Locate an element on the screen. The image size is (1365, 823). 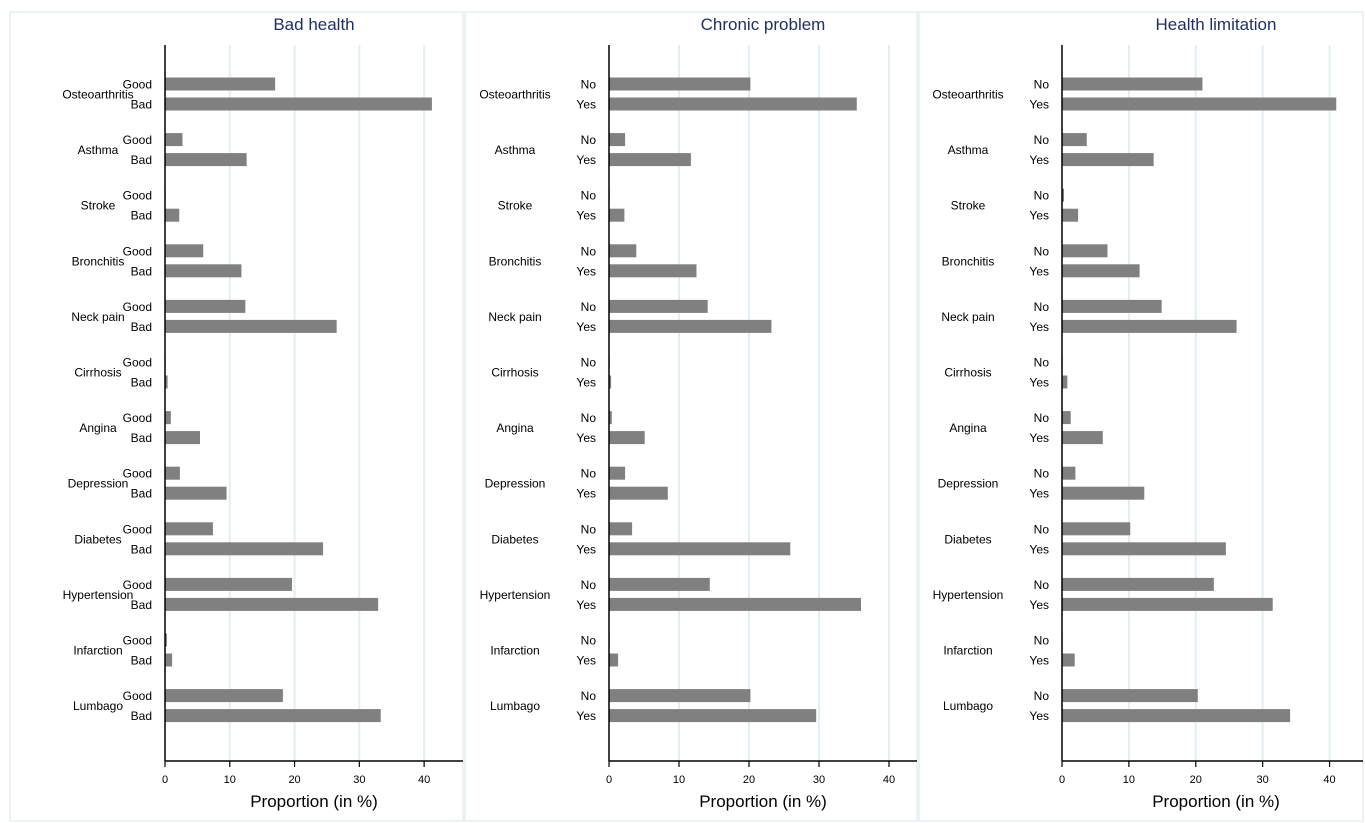
category-label: Hypertension is located at coordinates (98, 595).